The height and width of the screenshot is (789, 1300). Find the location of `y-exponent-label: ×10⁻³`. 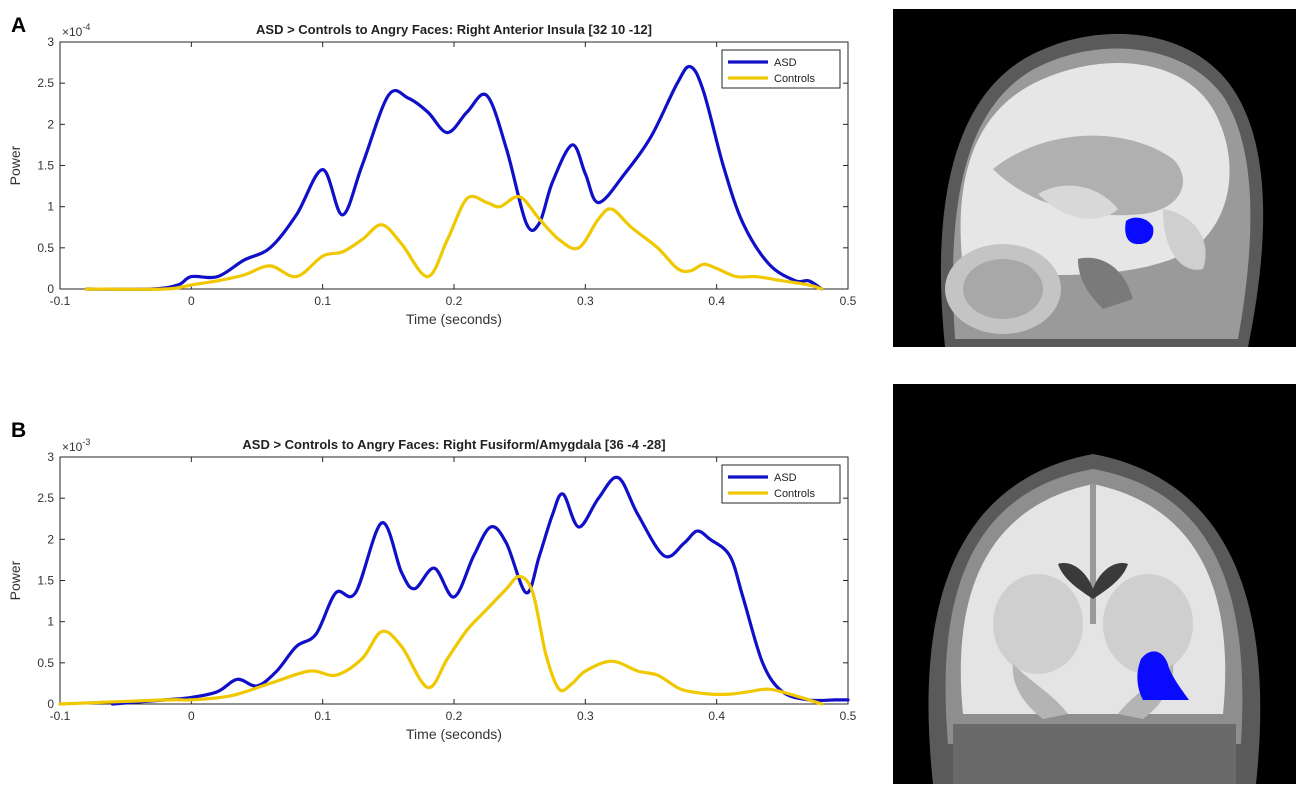

y-exponent-label: ×10⁻³ is located at coordinates (76, 445).